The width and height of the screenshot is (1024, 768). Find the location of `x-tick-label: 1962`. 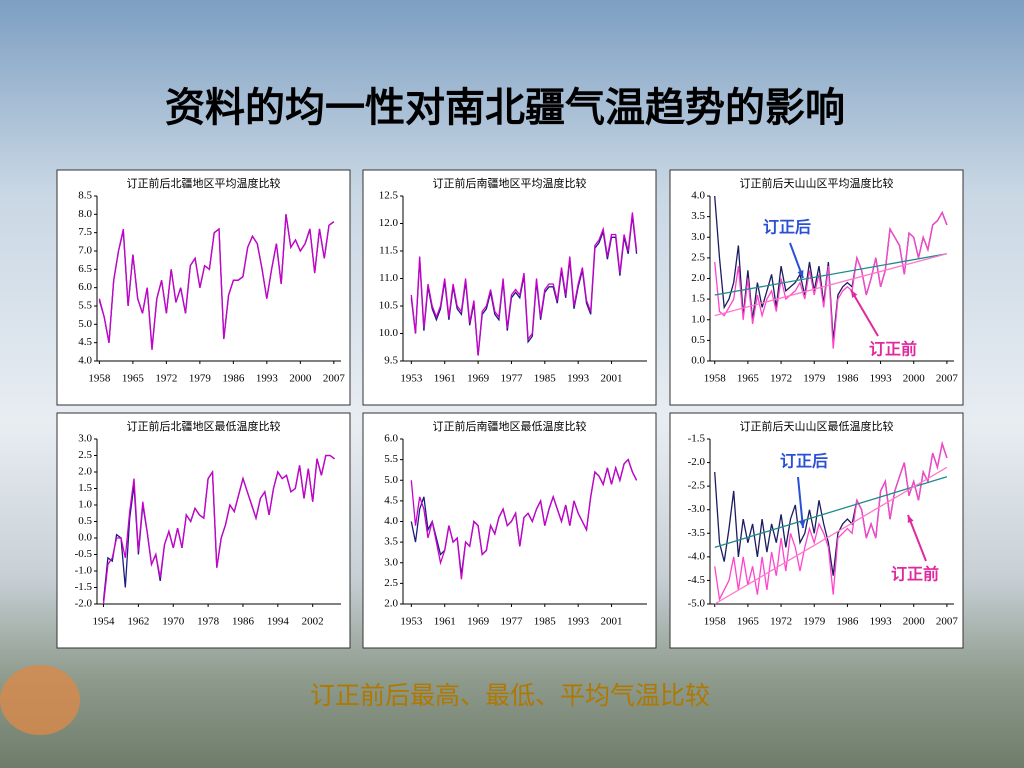

x-tick-label: 1962 is located at coordinates (138, 622).